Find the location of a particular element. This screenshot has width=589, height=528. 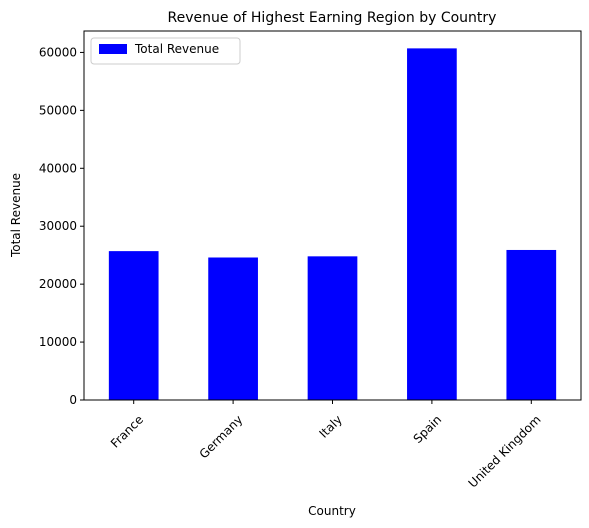

legend-swatch is located at coordinates (113, 49).